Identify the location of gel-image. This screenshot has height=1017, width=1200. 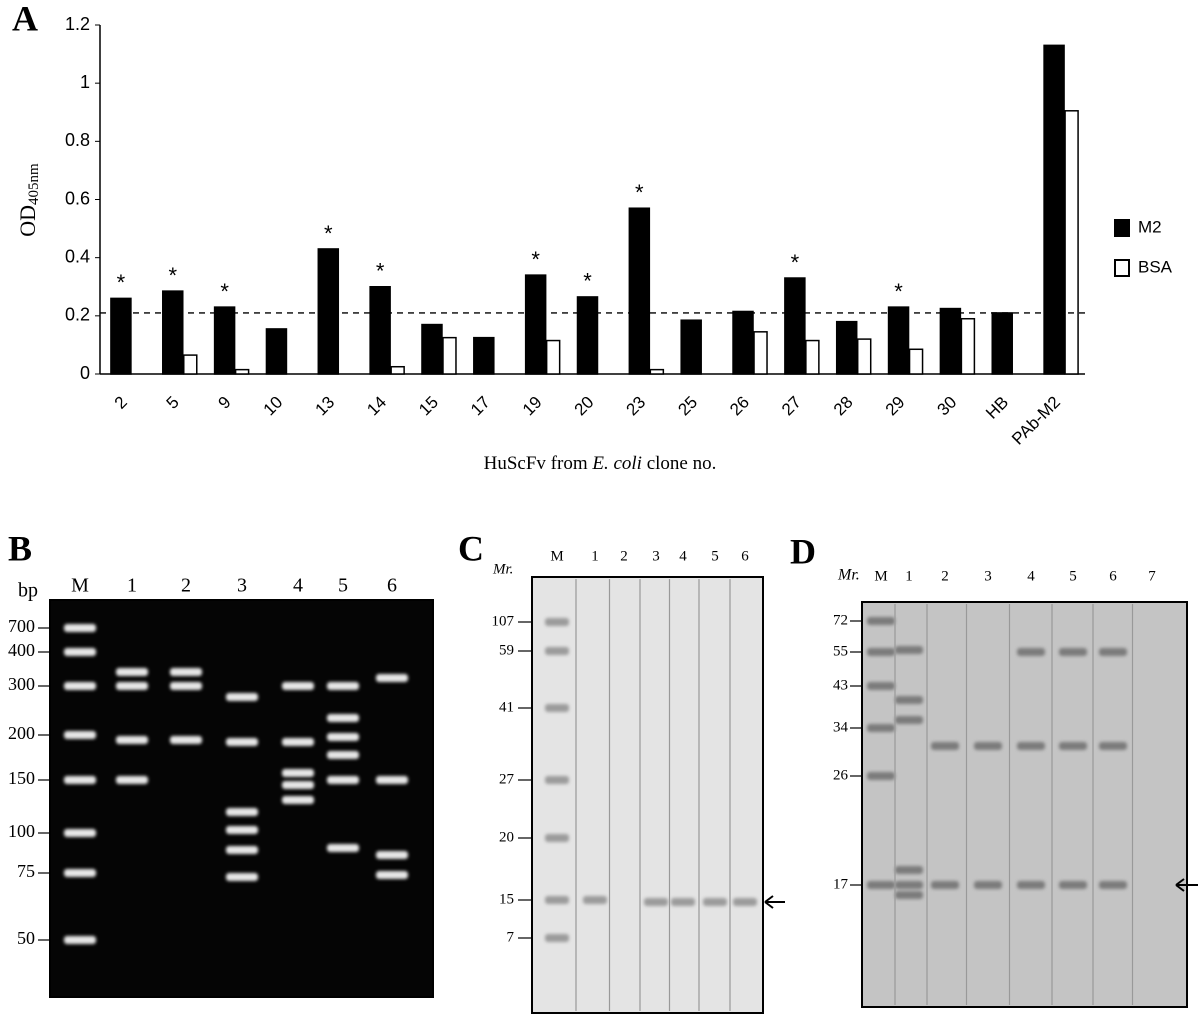
(647, 795).